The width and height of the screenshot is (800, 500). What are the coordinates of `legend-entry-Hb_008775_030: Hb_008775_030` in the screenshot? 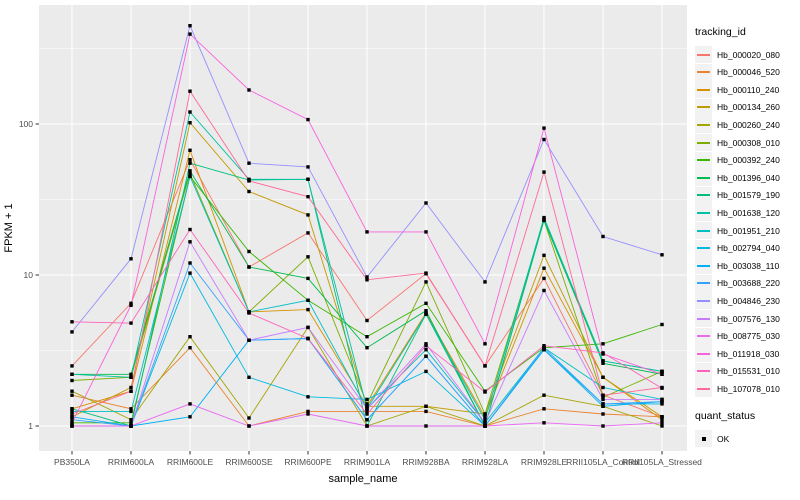 It's located at (737, 336).